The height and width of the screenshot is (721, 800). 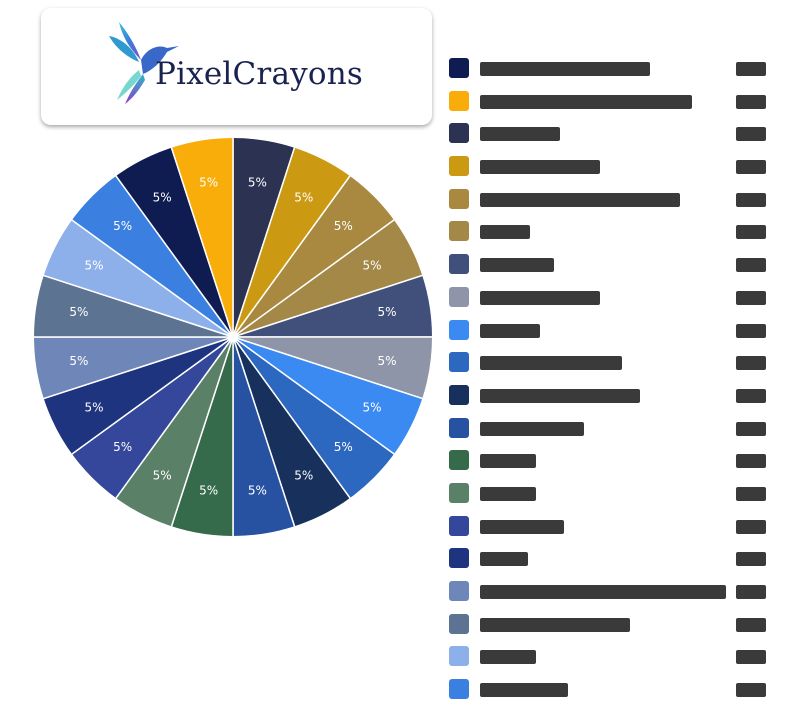 What do you see at coordinates (144, 63) in the screenshot?
I see `hummingbird-logo-icon` at bounding box center [144, 63].